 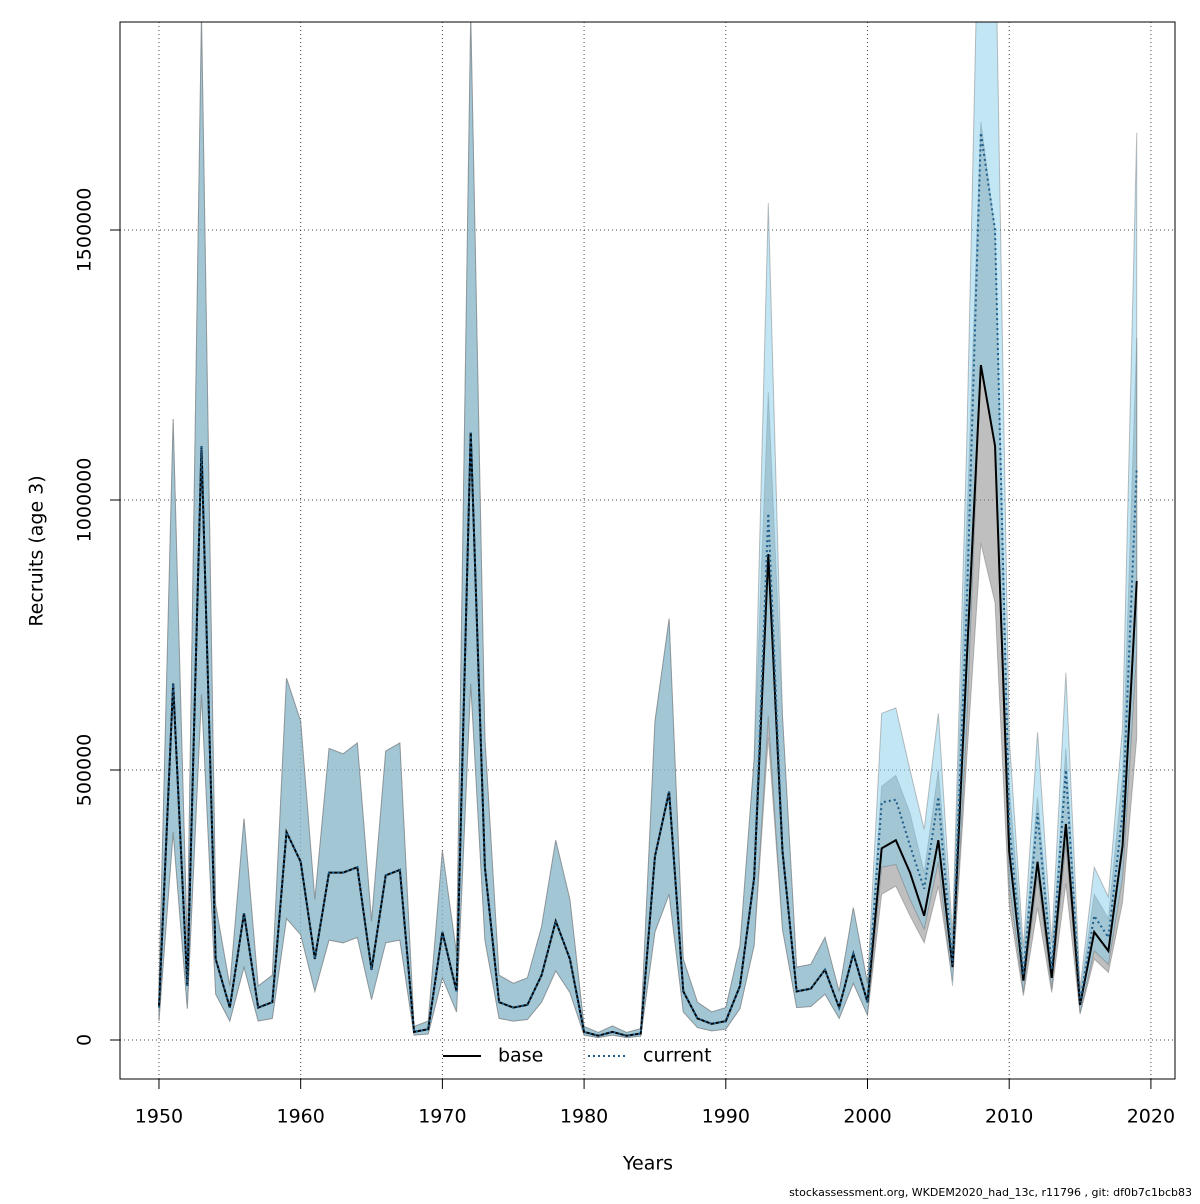 I want to click on x-tick-label: 1970, so click(x=442, y=1117).